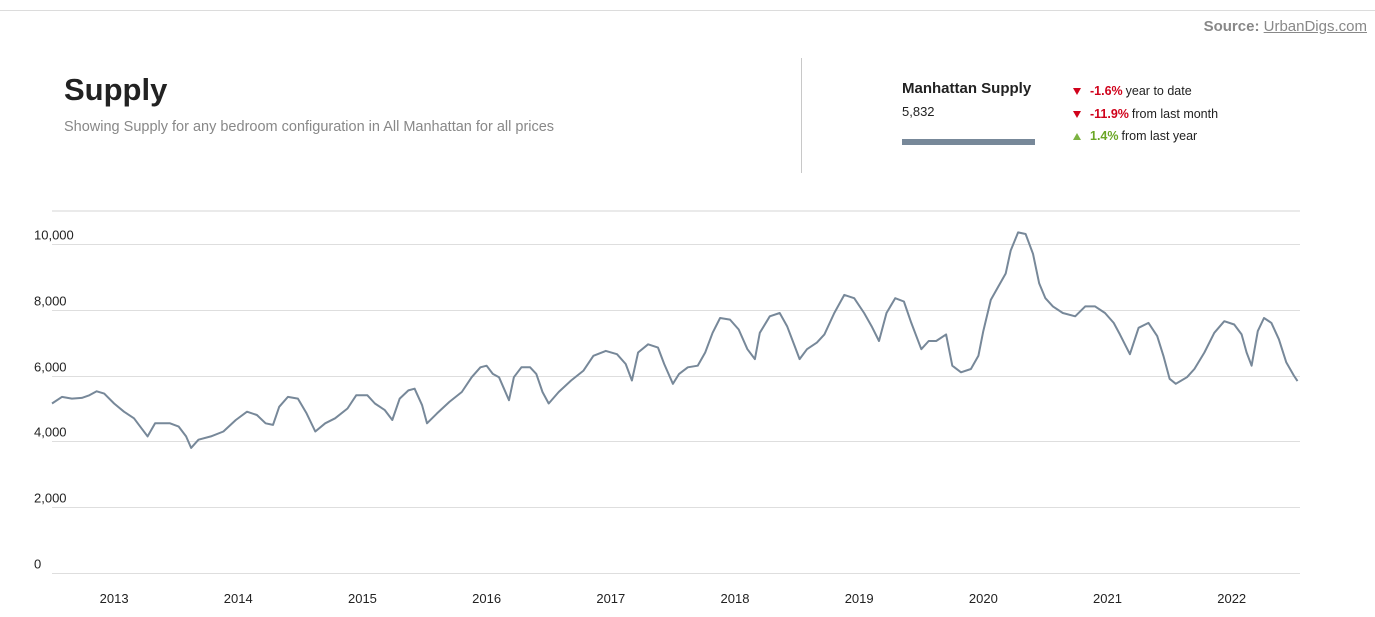 The image size is (1375, 617). Describe the element at coordinates (1077, 137) in the screenshot. I see `up-arrow-icon` at that location.